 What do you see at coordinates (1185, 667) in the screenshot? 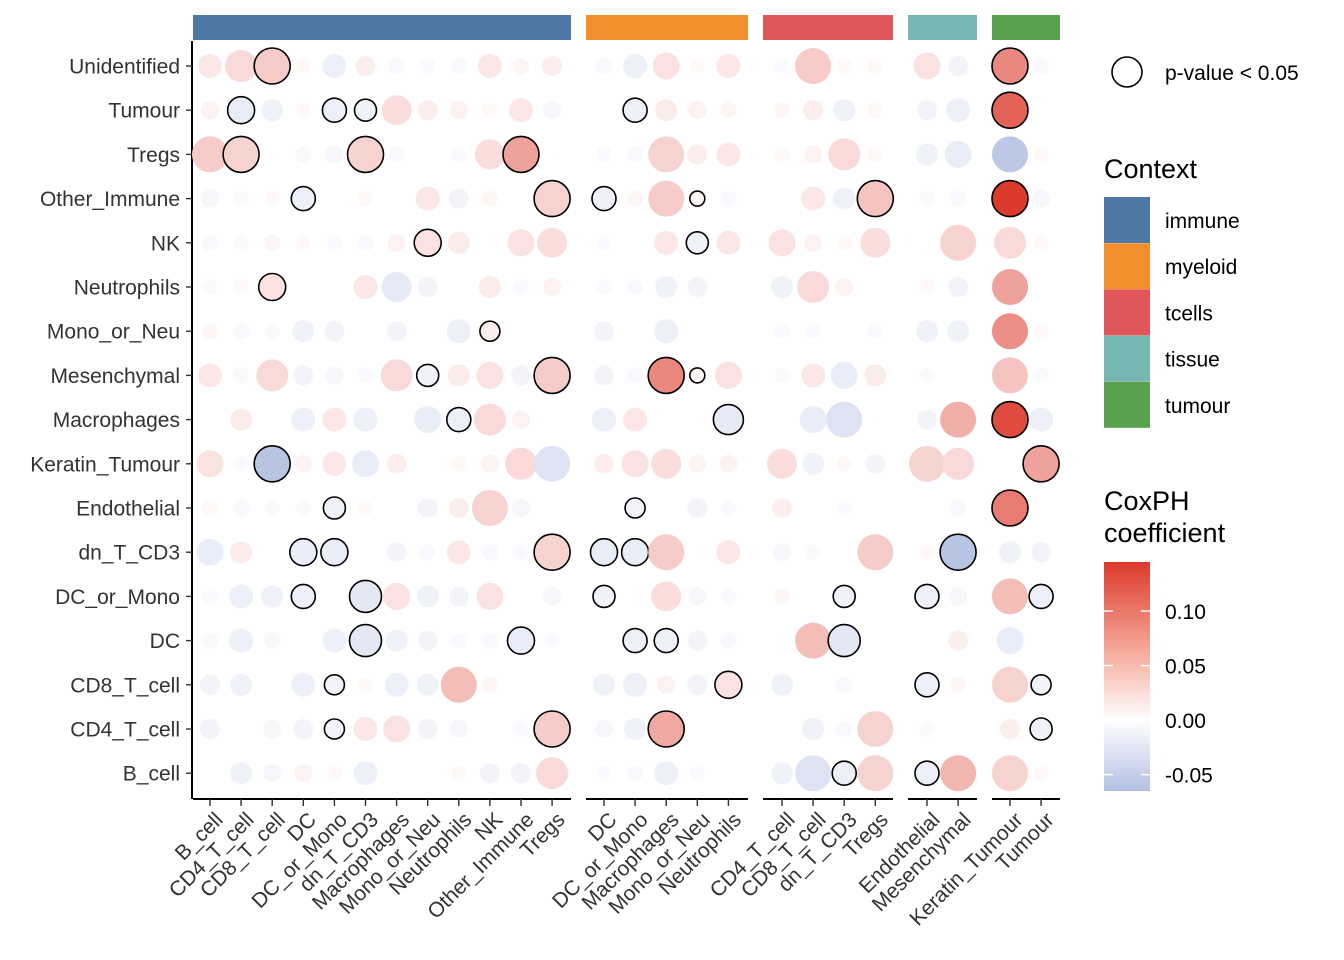
I see `coef-tick-label-1: 0.05` at bounding box center [1185, 667].